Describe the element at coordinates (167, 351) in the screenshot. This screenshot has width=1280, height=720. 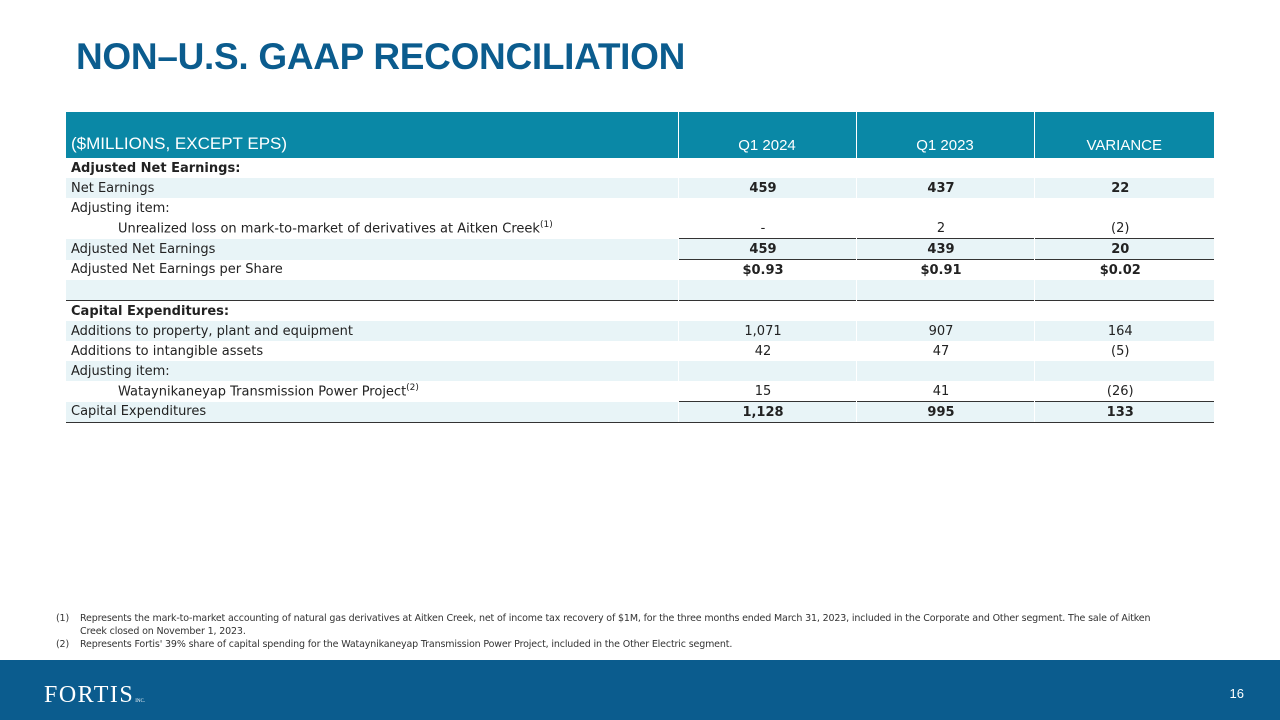
I see `row-label: Additions to intangible assets` at that location.